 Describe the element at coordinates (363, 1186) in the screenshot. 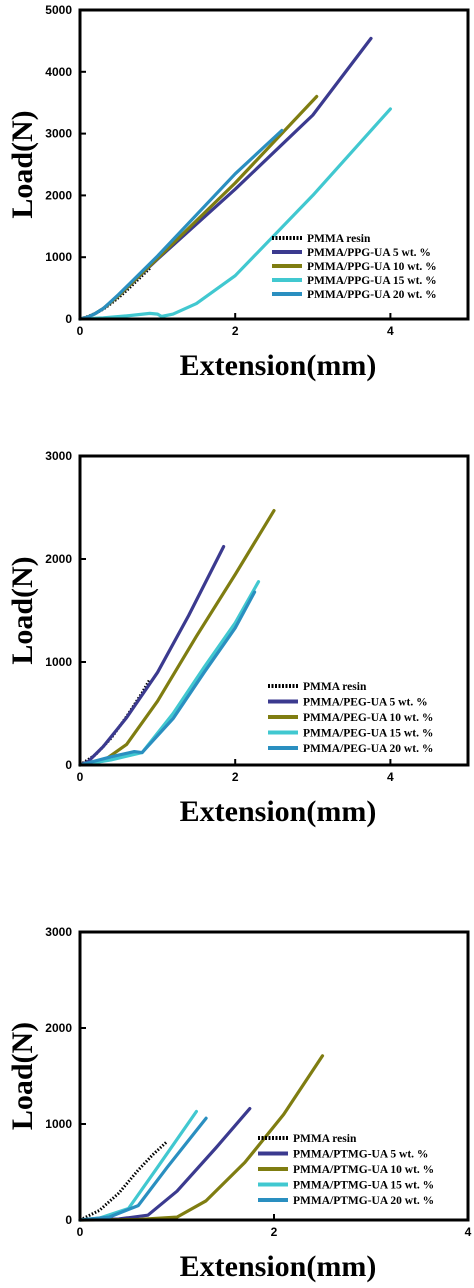

I see `legend-label-4: PMMA/PTMG-UA 15 wt. %` at that location.